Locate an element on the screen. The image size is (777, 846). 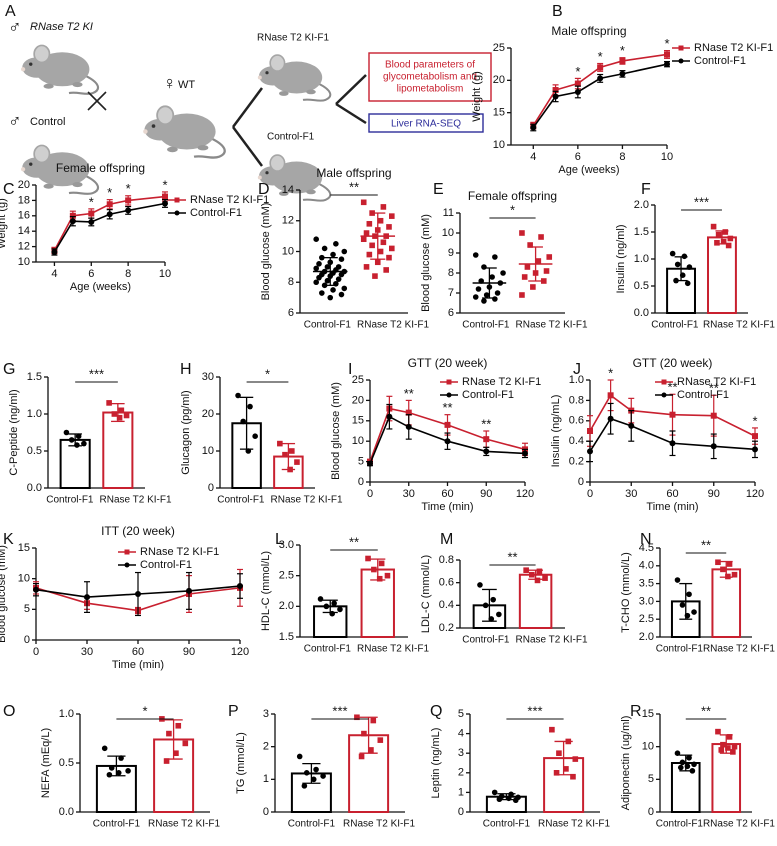
bar is located at coordinates (726, 603).